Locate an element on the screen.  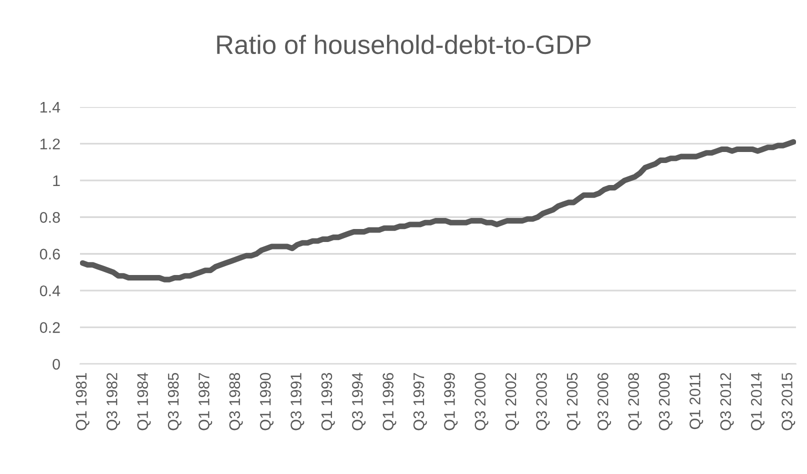
x-tick-label: Q3 1985 is located at coordinates (175, 401).